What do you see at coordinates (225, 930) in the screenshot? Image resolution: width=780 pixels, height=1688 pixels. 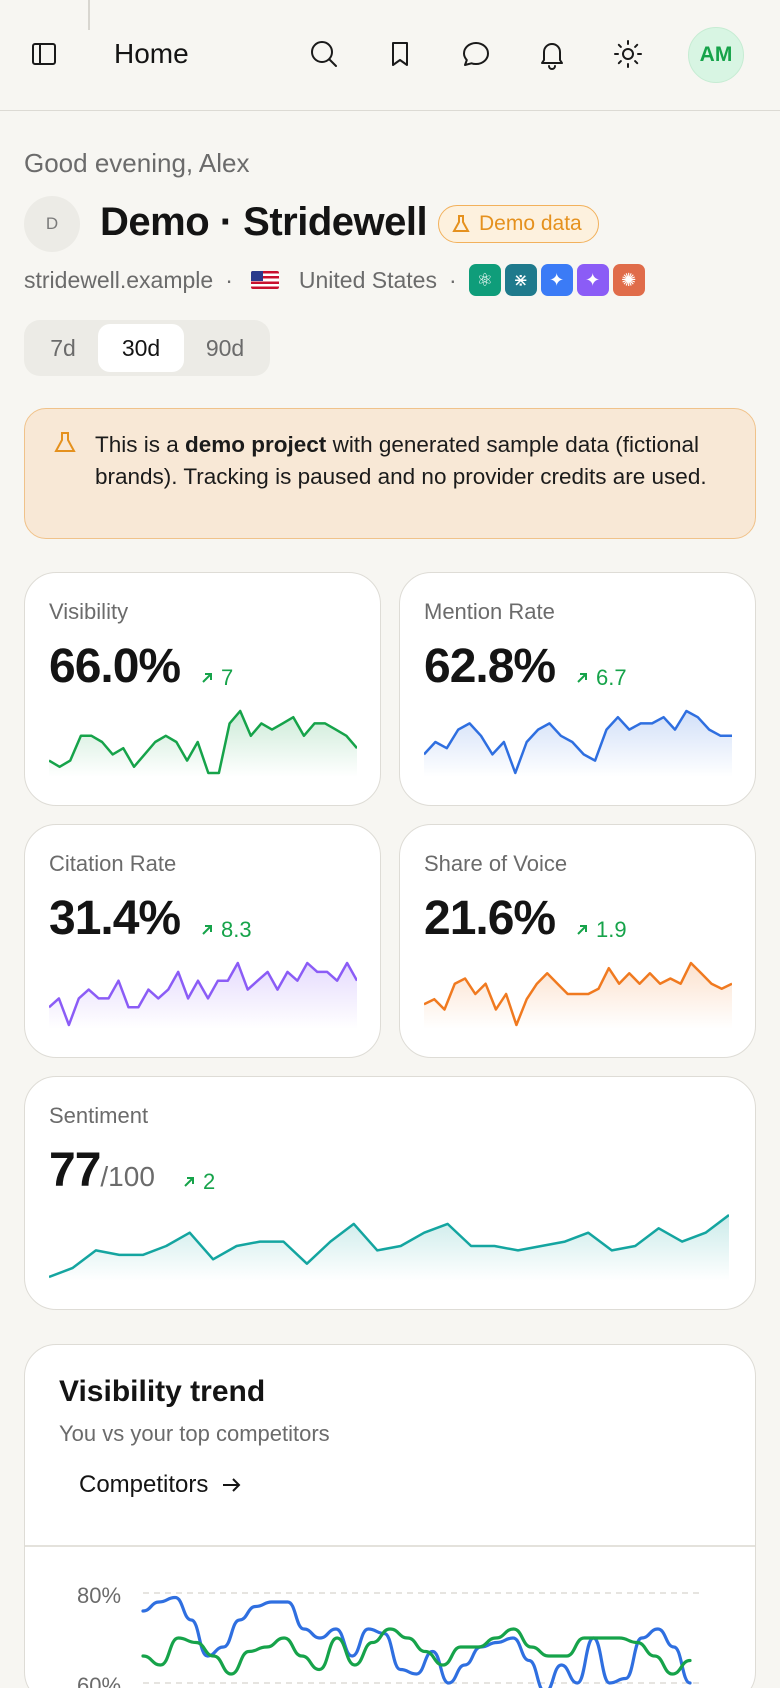 I see `metric-delta: 8.3` at bounding box center [225, 930].